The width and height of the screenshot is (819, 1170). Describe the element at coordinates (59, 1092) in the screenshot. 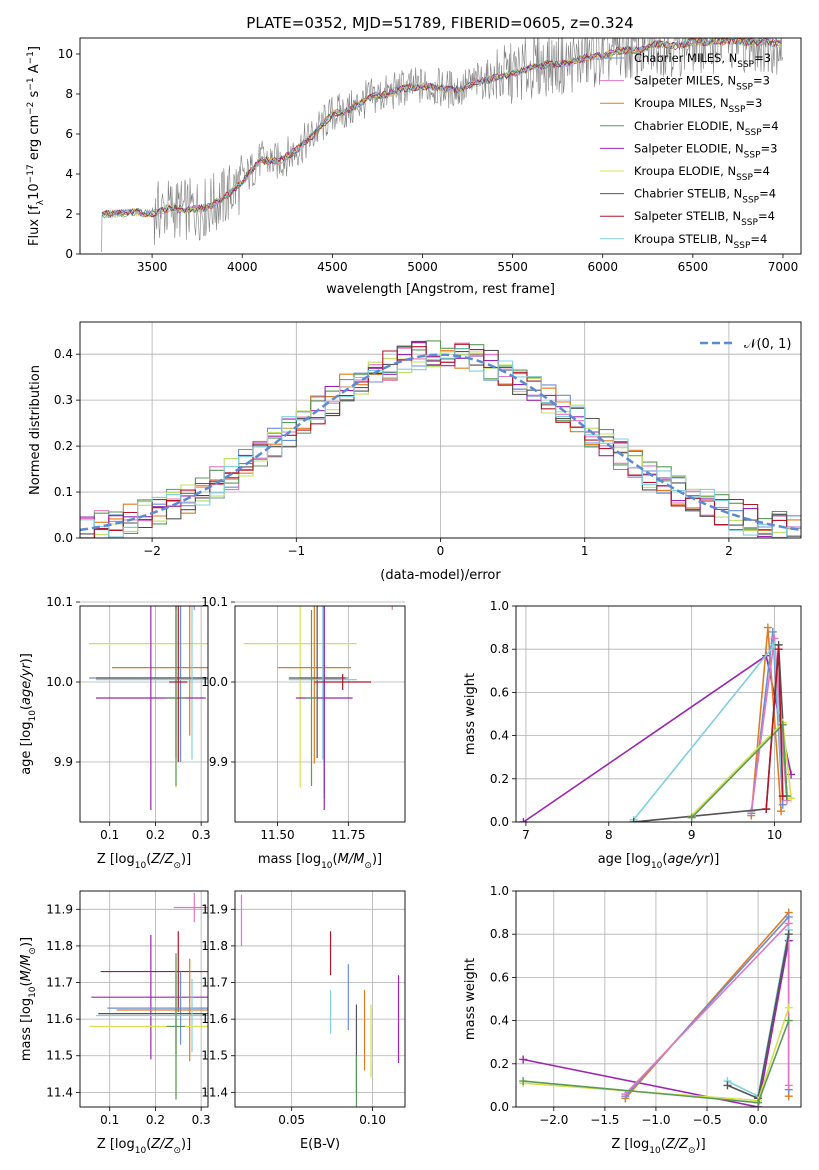

I see `y-tick-label: 11.4` at that location.